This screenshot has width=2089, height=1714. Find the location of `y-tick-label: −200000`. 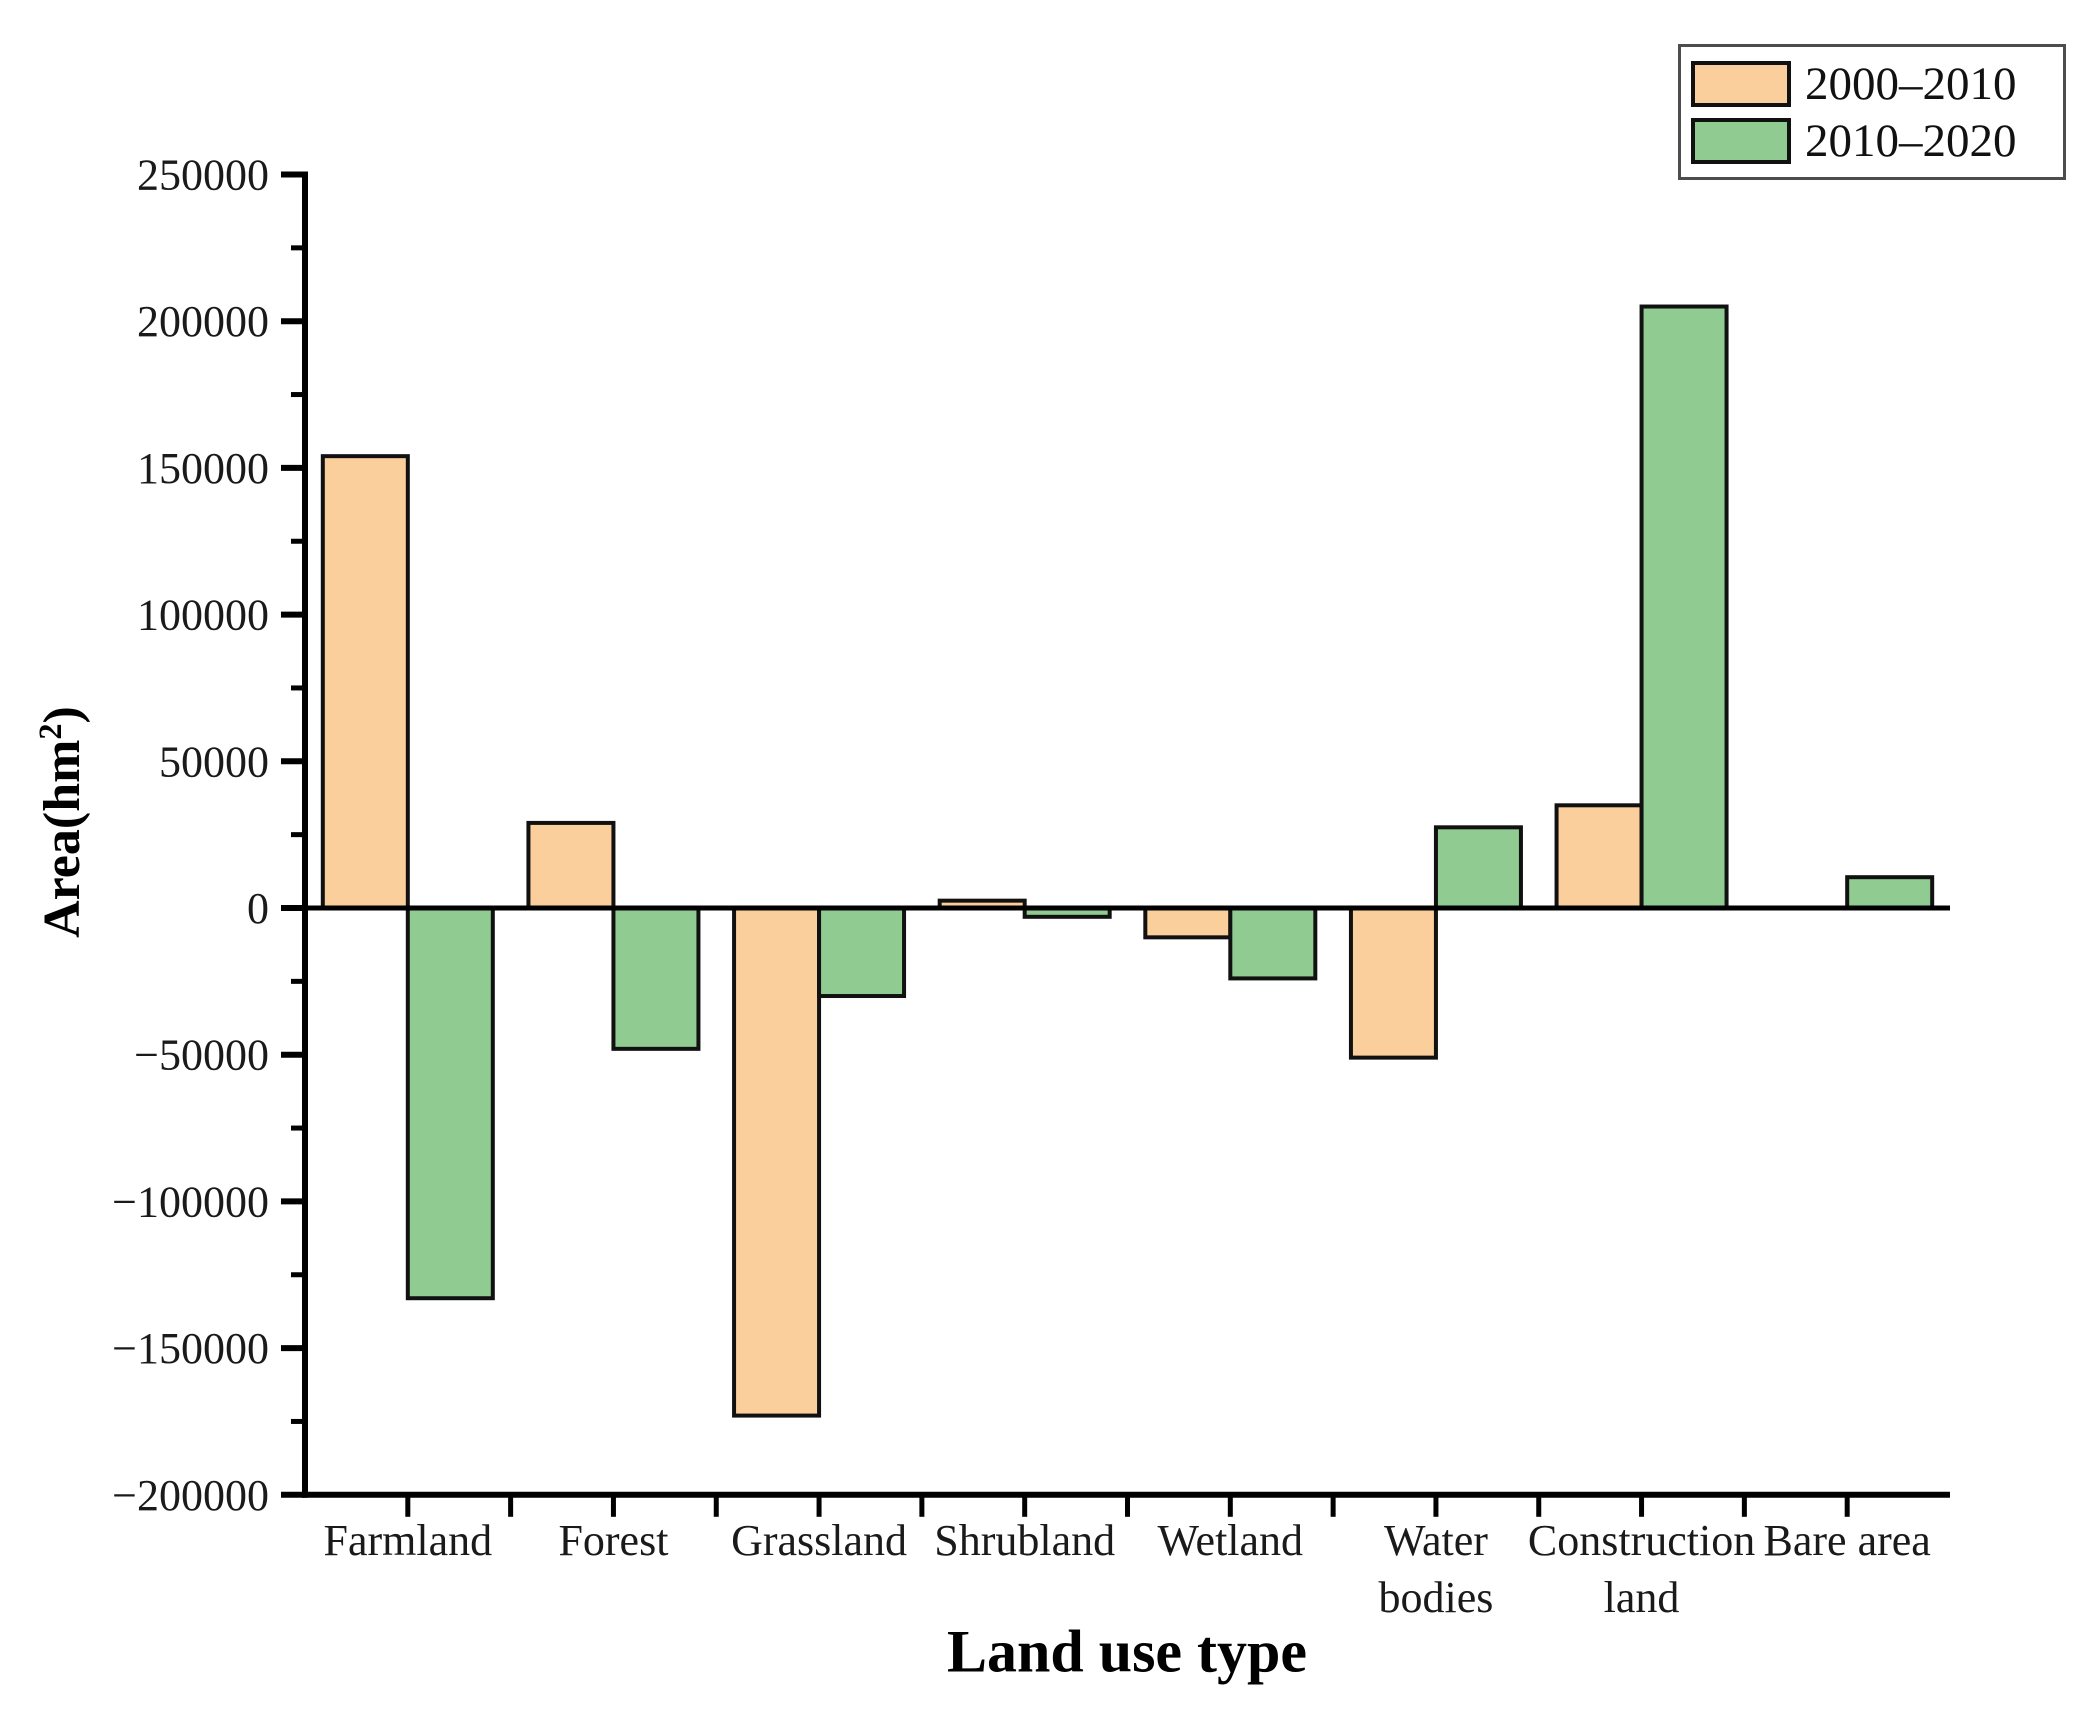

y-tick-label: −200000 is located at coordinates (190, 1495).